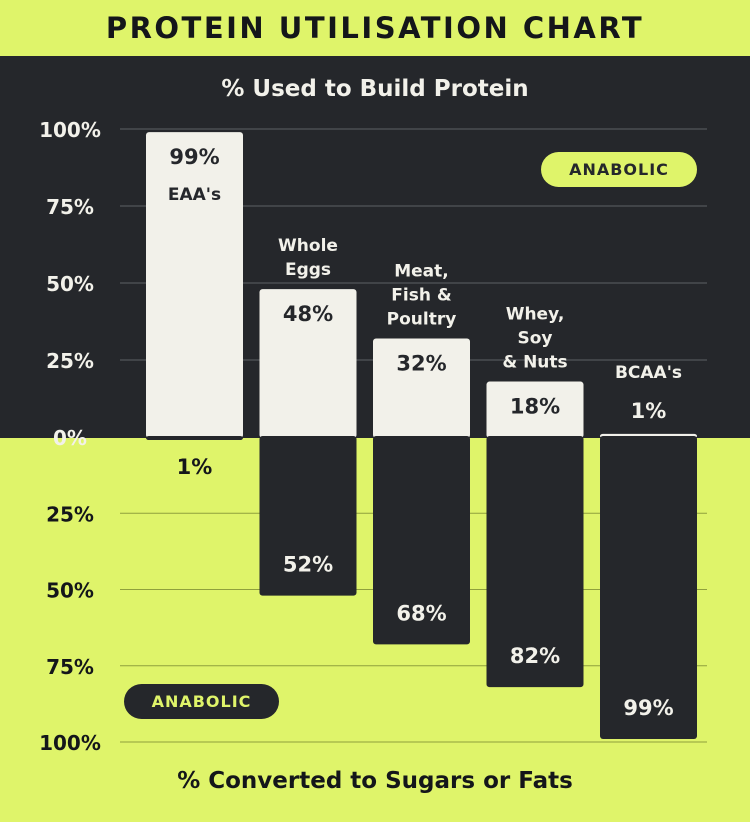  What do you see at coordinates (201, 701) in the screenshot?
I see `anabolic-badge-bottom: ANABOLIC` at bounding box center [201, 701].